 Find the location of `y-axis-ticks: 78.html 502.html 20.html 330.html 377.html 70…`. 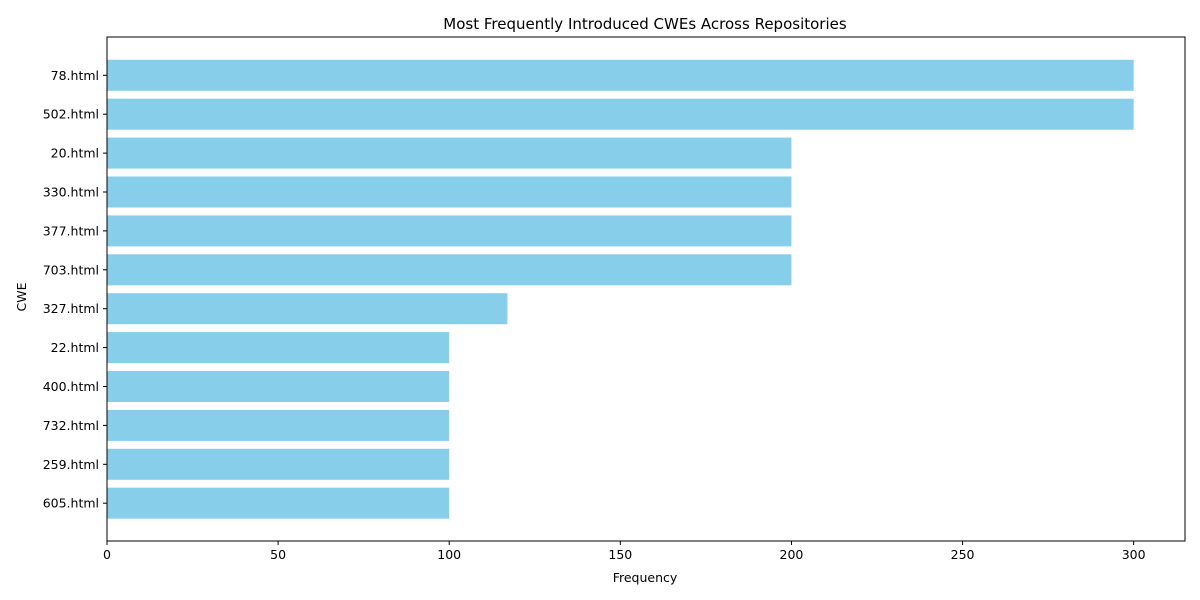

y-axis-ticks: 78.html 502.html 20.html 330.html 377.html 70… is located at coordinates (75, 289).